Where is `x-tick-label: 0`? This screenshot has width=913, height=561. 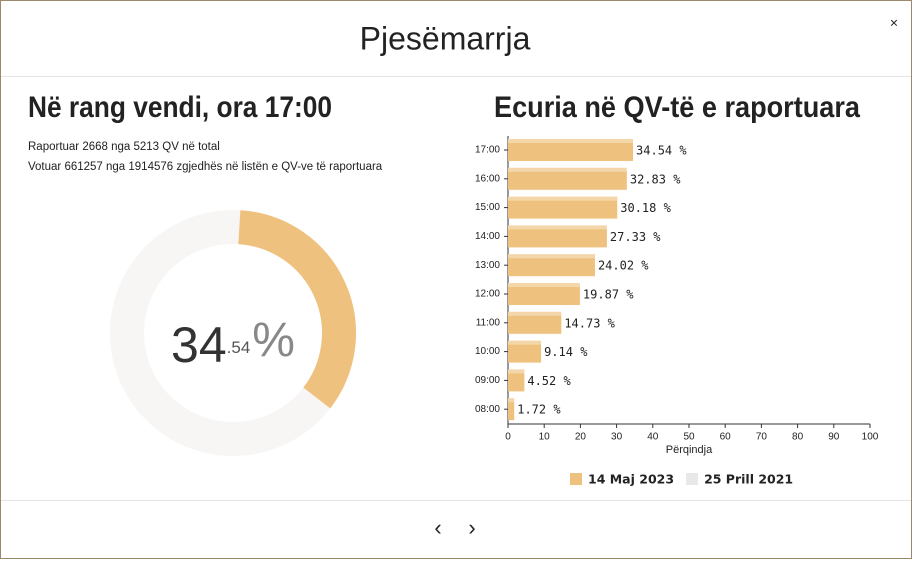 x-tick-label: 0 is located at coordinates (508, 437).